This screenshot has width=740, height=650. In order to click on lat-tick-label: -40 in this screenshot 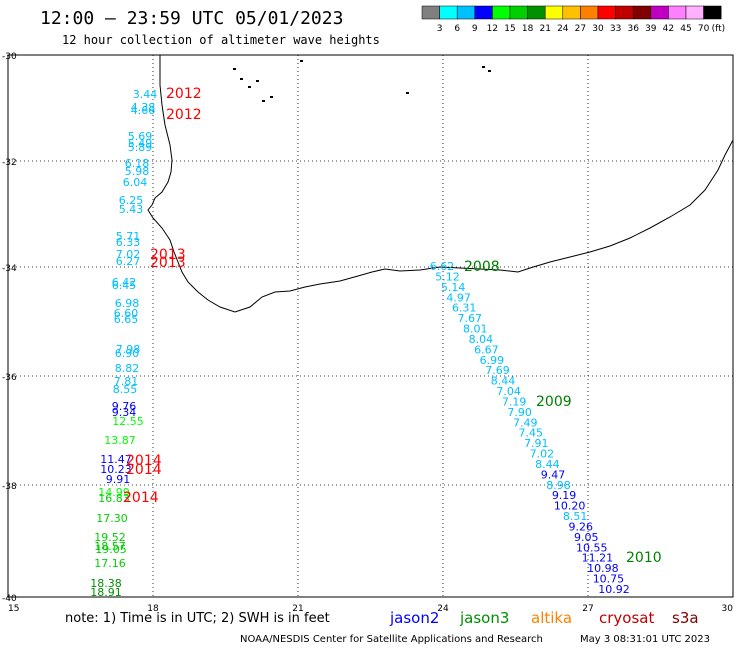, I will do `click(9, 599)`.